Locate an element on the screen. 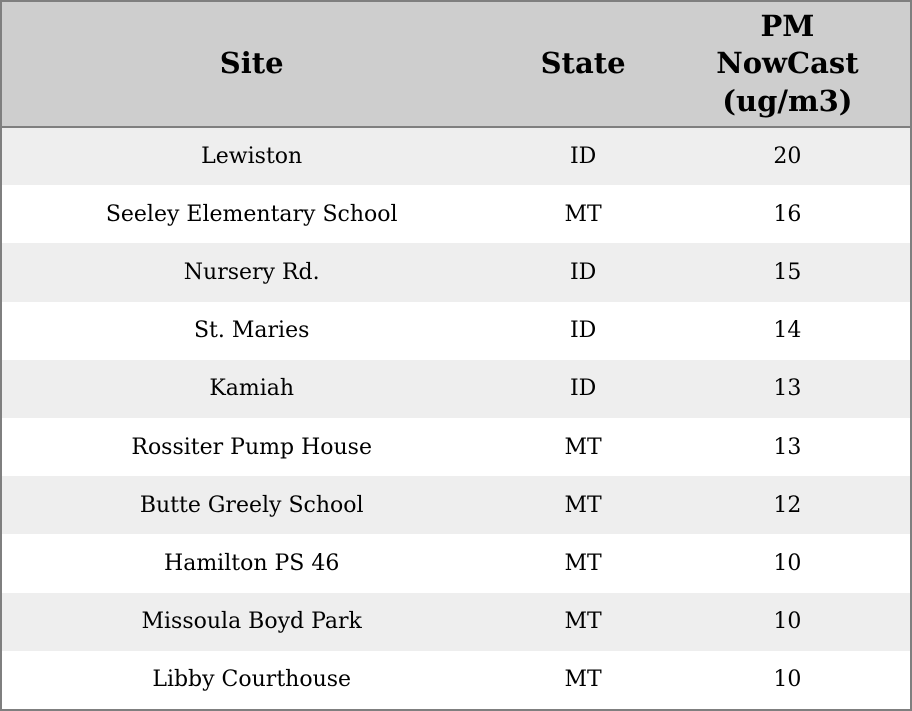 This screenshot has width=912, height=711. table-row: Nursery Rd. ID 15 is located at coordinates (456, 272).